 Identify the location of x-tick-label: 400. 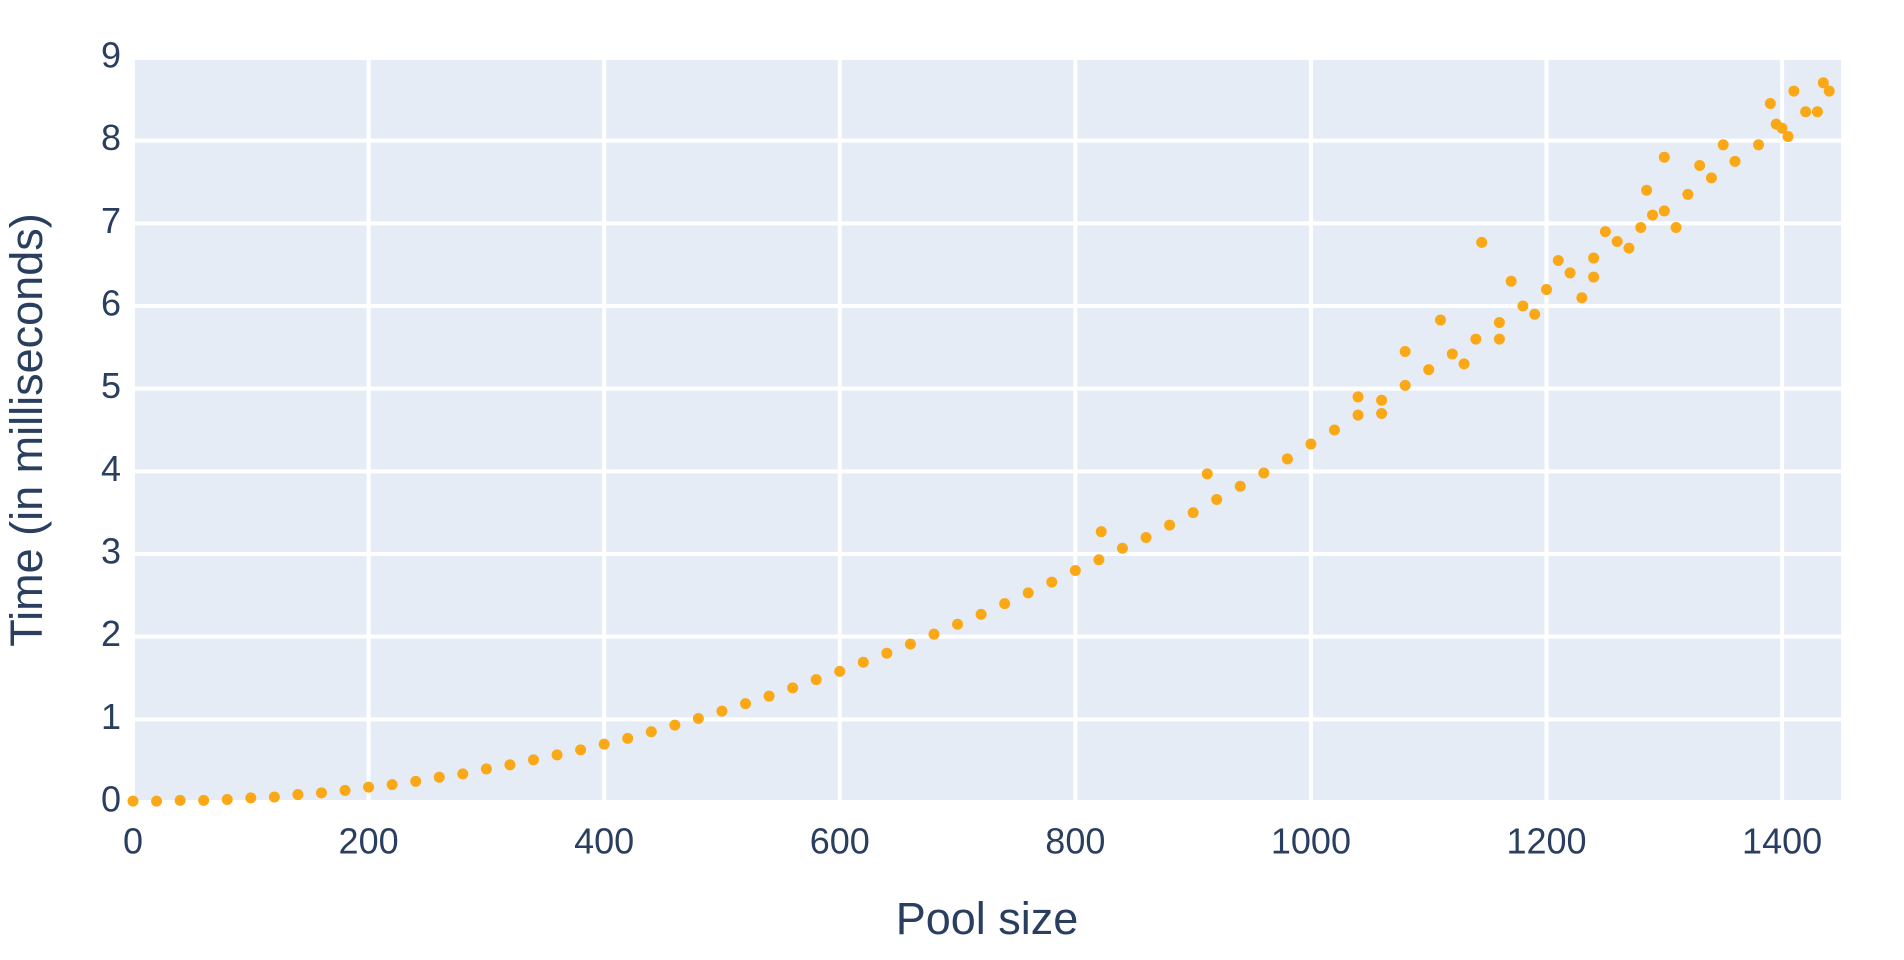
(604, 841).